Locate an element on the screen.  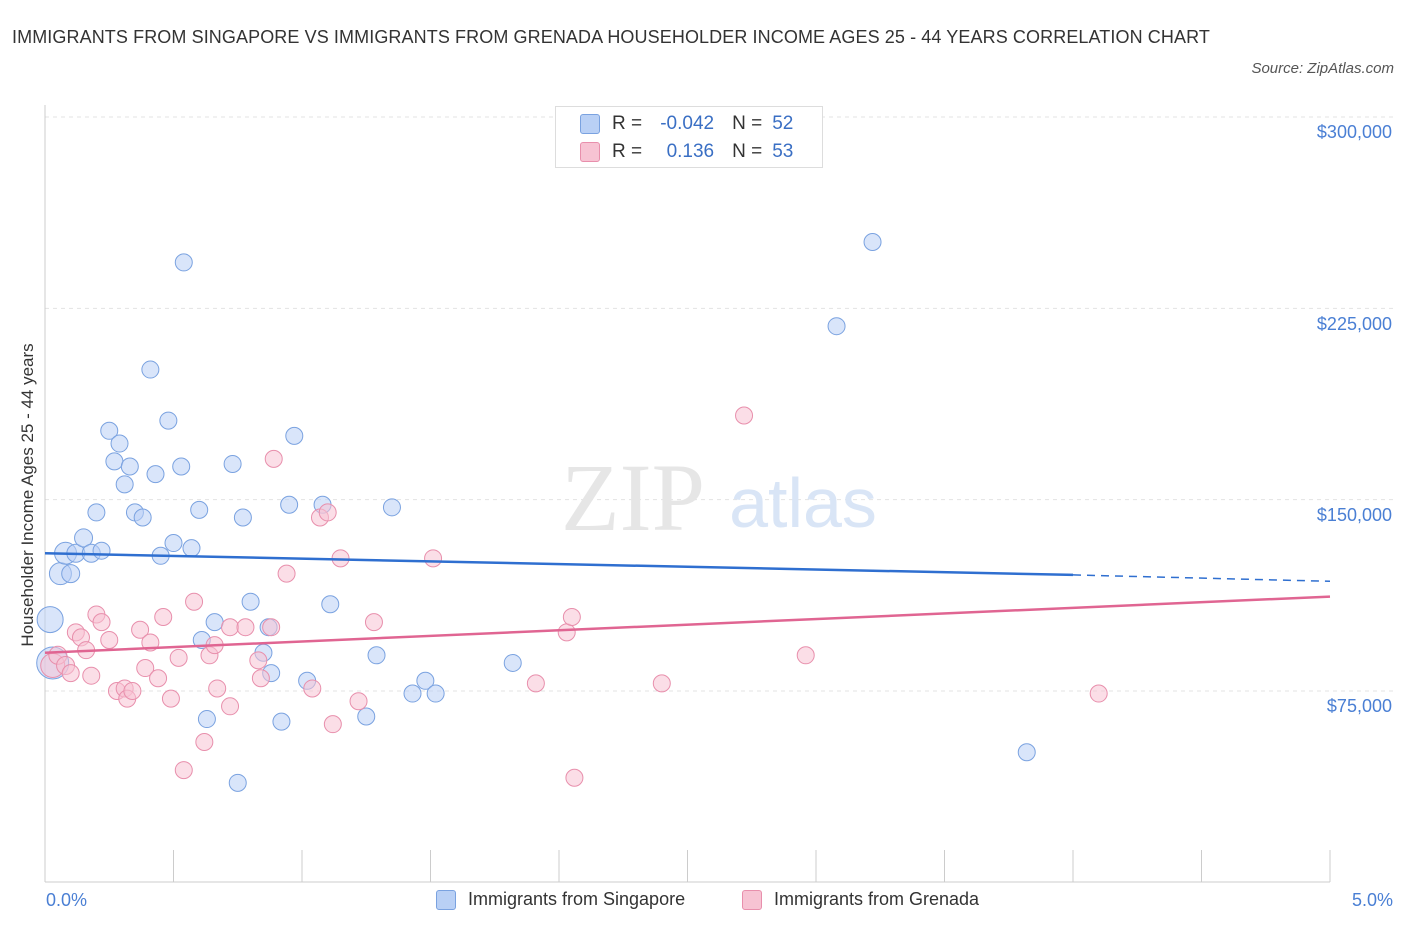
watermark: ZIP atlas is located at coordinates (719, 497).